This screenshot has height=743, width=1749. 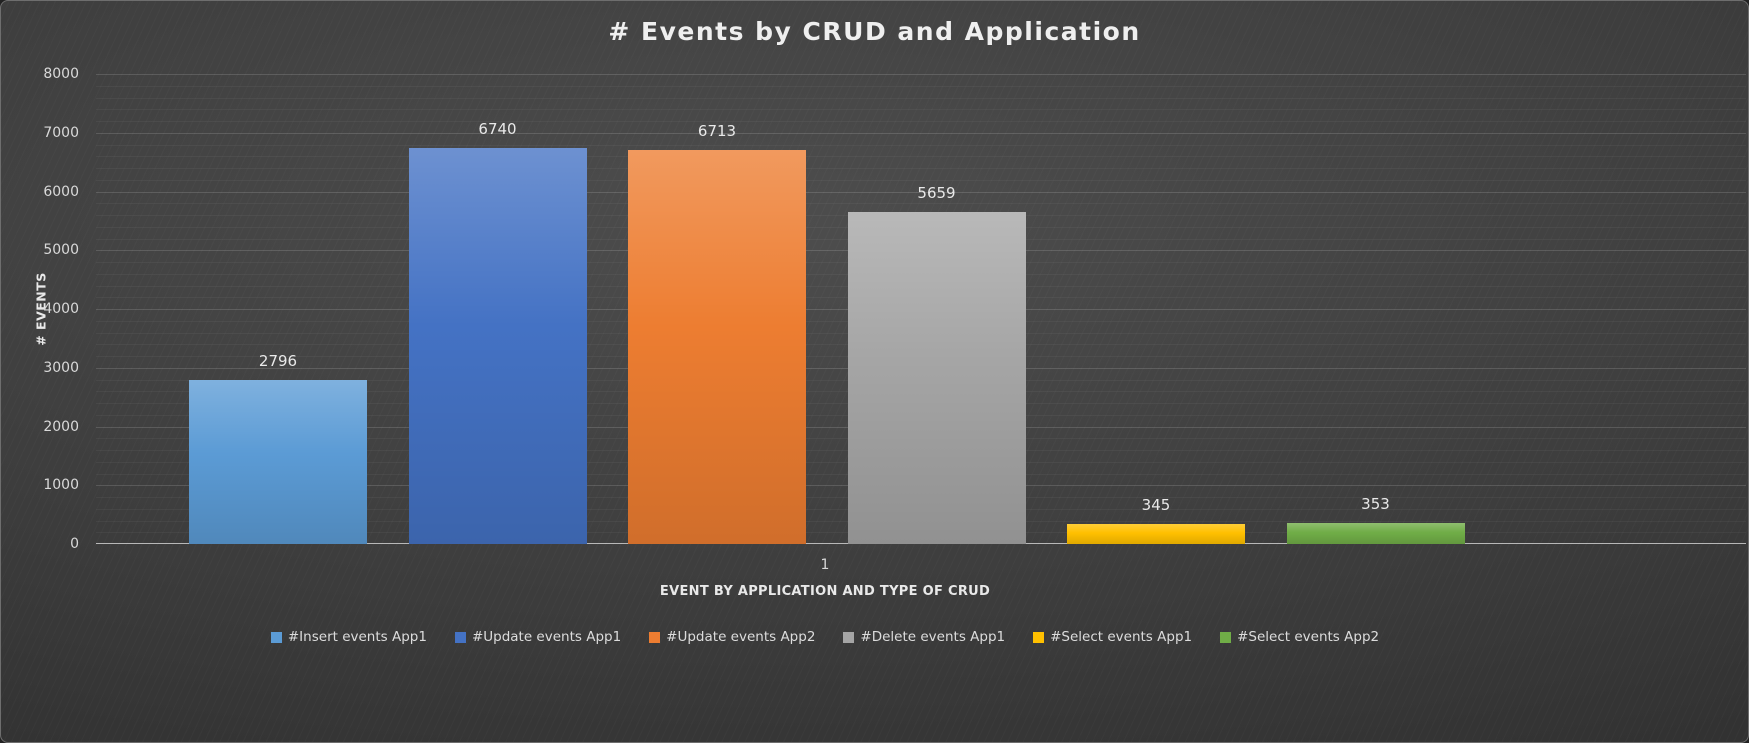 I want to click on bar-value-label: 353, so click(x=1375, y=504).